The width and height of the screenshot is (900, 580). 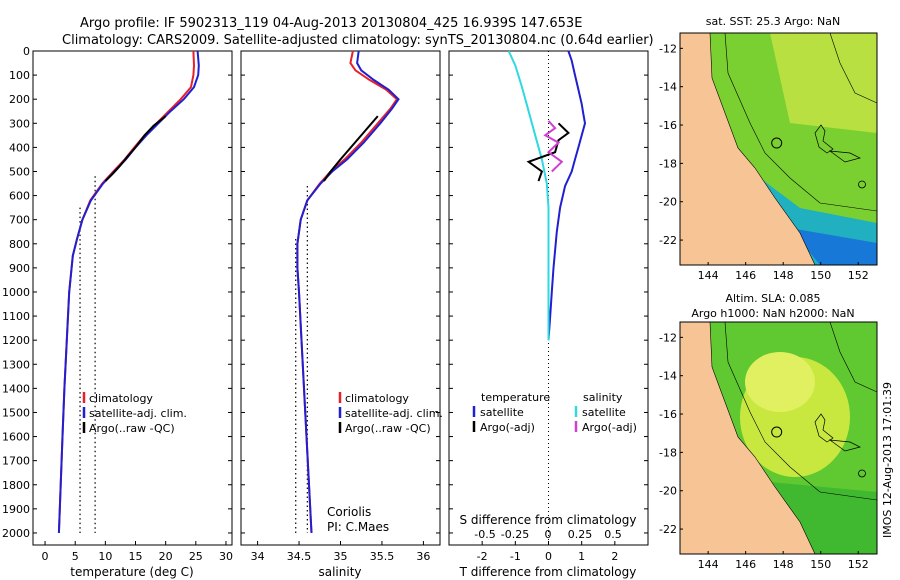 I want to click on diff-x-tick-label-2: 0, so click(x=548, y=556).